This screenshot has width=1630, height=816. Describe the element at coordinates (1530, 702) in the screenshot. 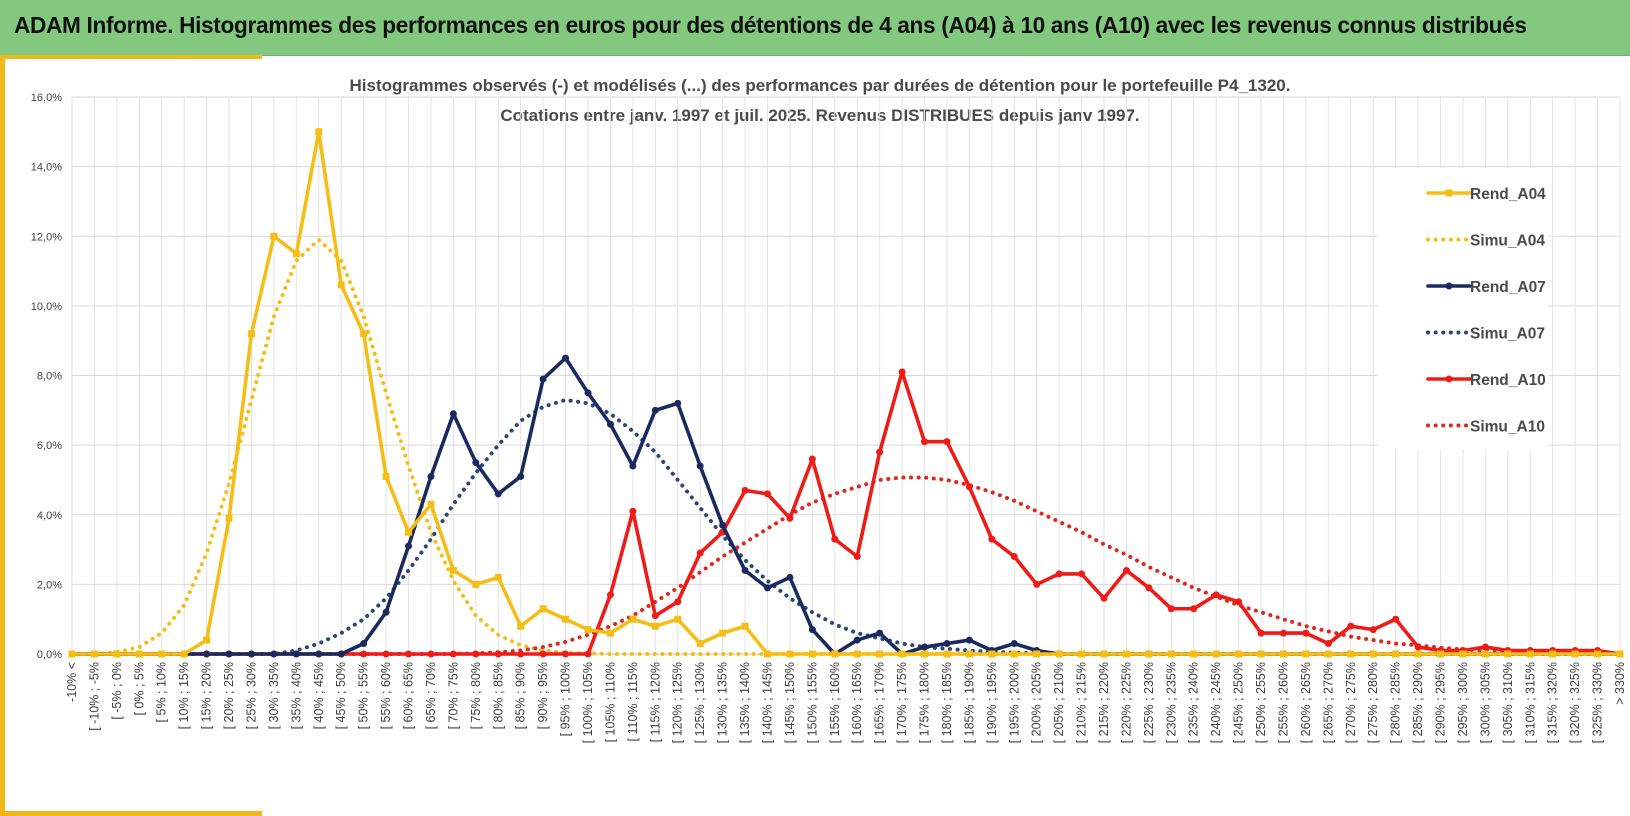

I see `x-tick-label: [ 310% ; 315%` at that location.